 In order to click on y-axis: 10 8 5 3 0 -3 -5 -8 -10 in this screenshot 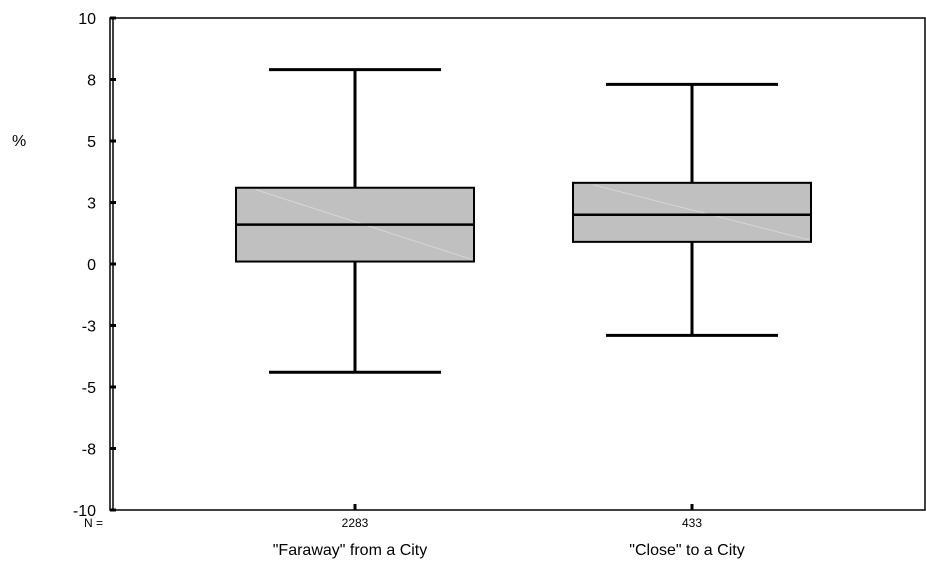, I will do `click(94, 265)`.